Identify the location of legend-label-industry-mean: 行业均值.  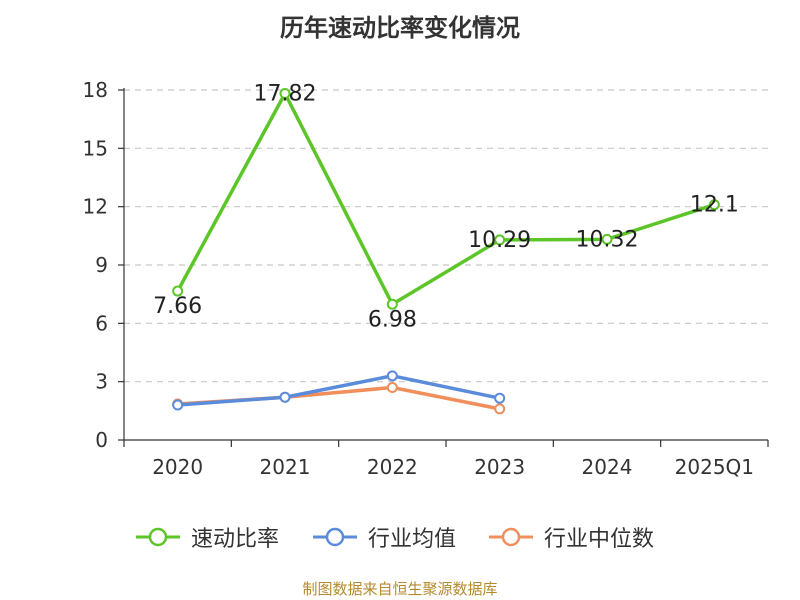
(412, 539).